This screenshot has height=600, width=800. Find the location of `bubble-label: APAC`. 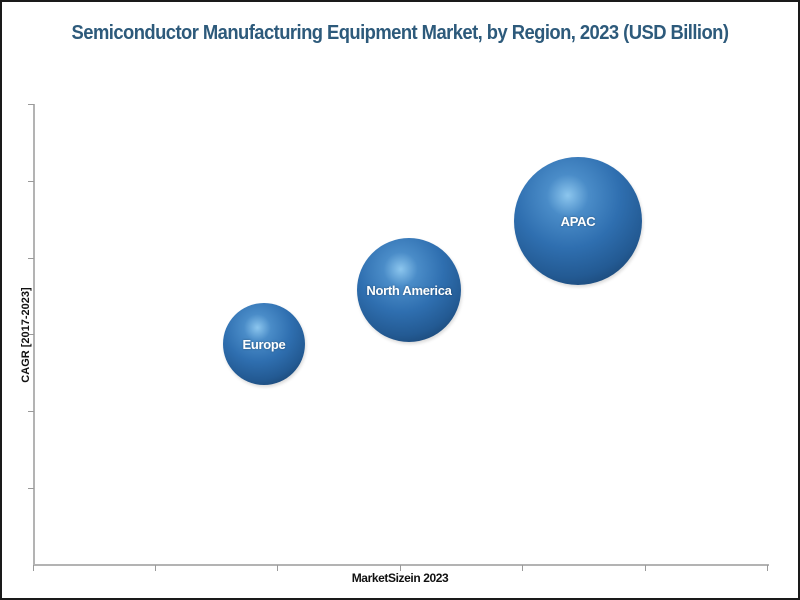

bubble-label: APAC is located at coordinates (578, 221).